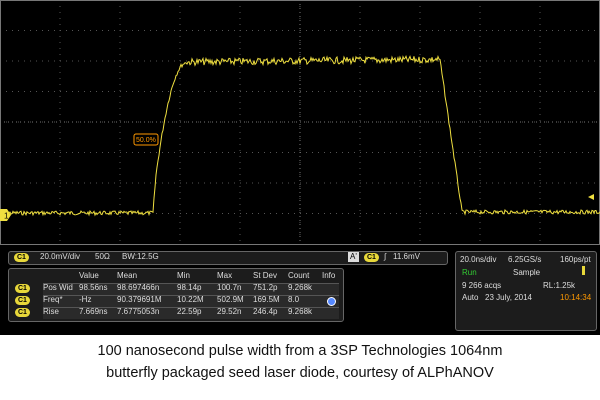 The image size is (600, 400). Describe the element at coordinates (525, 259) in the screenshot. I see `sample-rate: 6.25GS/s` at that location.